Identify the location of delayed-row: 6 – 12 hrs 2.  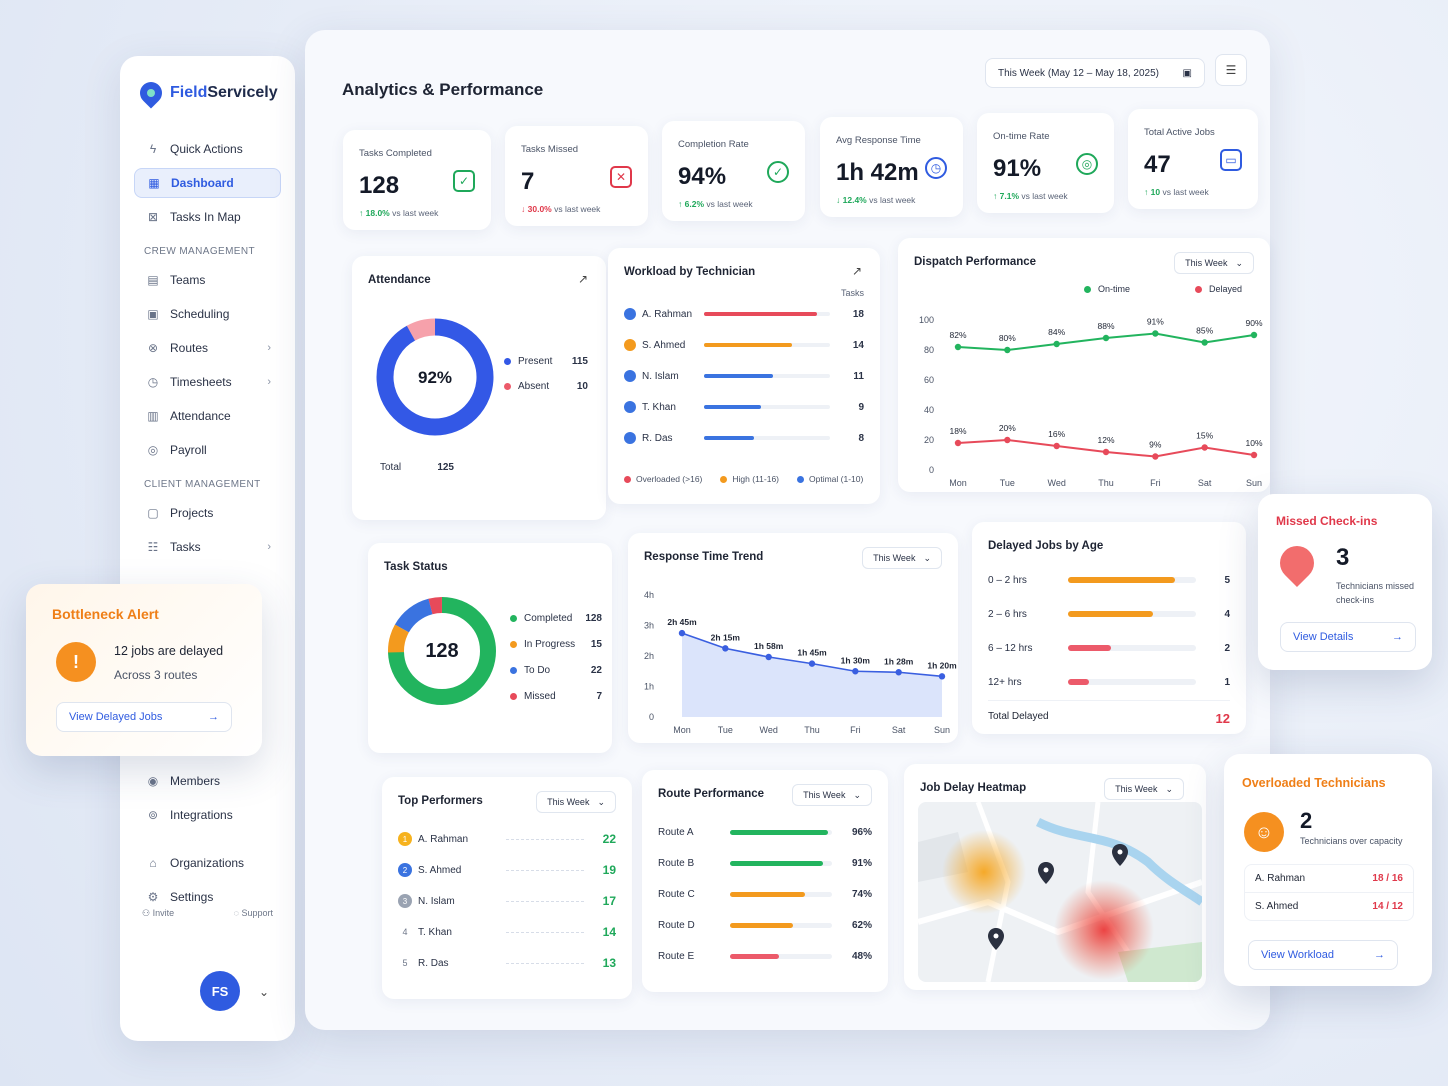
(1109, 648).